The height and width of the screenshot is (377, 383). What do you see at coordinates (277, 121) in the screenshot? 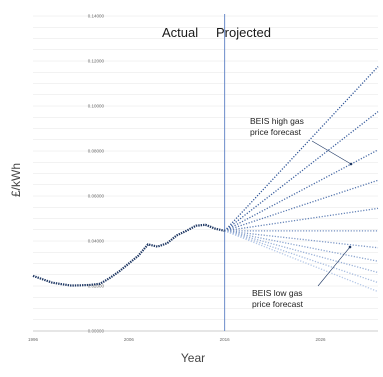
I see `annotation-line: BEIS high gas` at bounding box center [277, 121].